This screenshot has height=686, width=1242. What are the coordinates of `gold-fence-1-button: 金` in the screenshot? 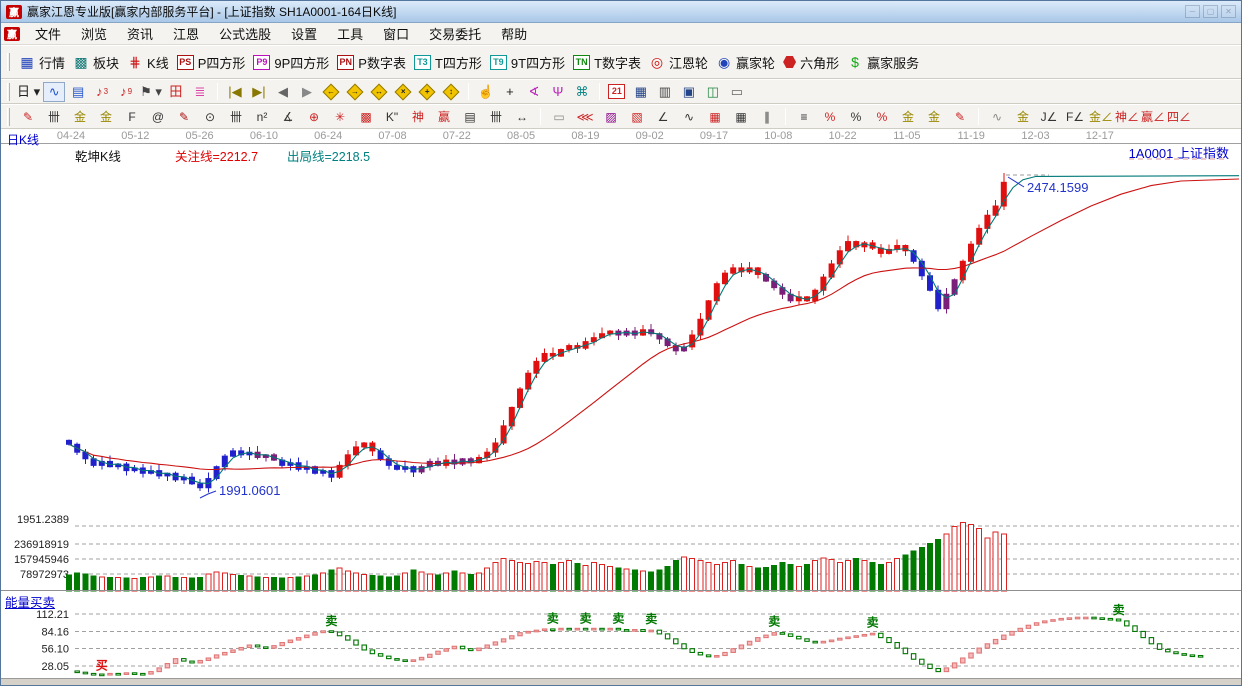 It's located at (80, 117).